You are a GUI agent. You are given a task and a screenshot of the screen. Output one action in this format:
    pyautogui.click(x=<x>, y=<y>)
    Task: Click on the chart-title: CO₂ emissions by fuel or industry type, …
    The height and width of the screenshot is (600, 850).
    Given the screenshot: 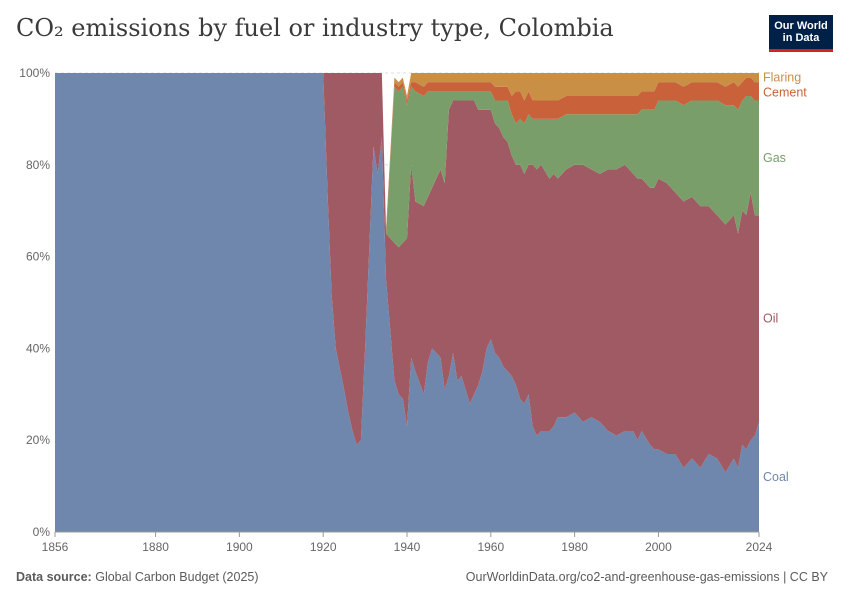 What is the action you would take?
    pyautogui.click(x=315, y=28)
    